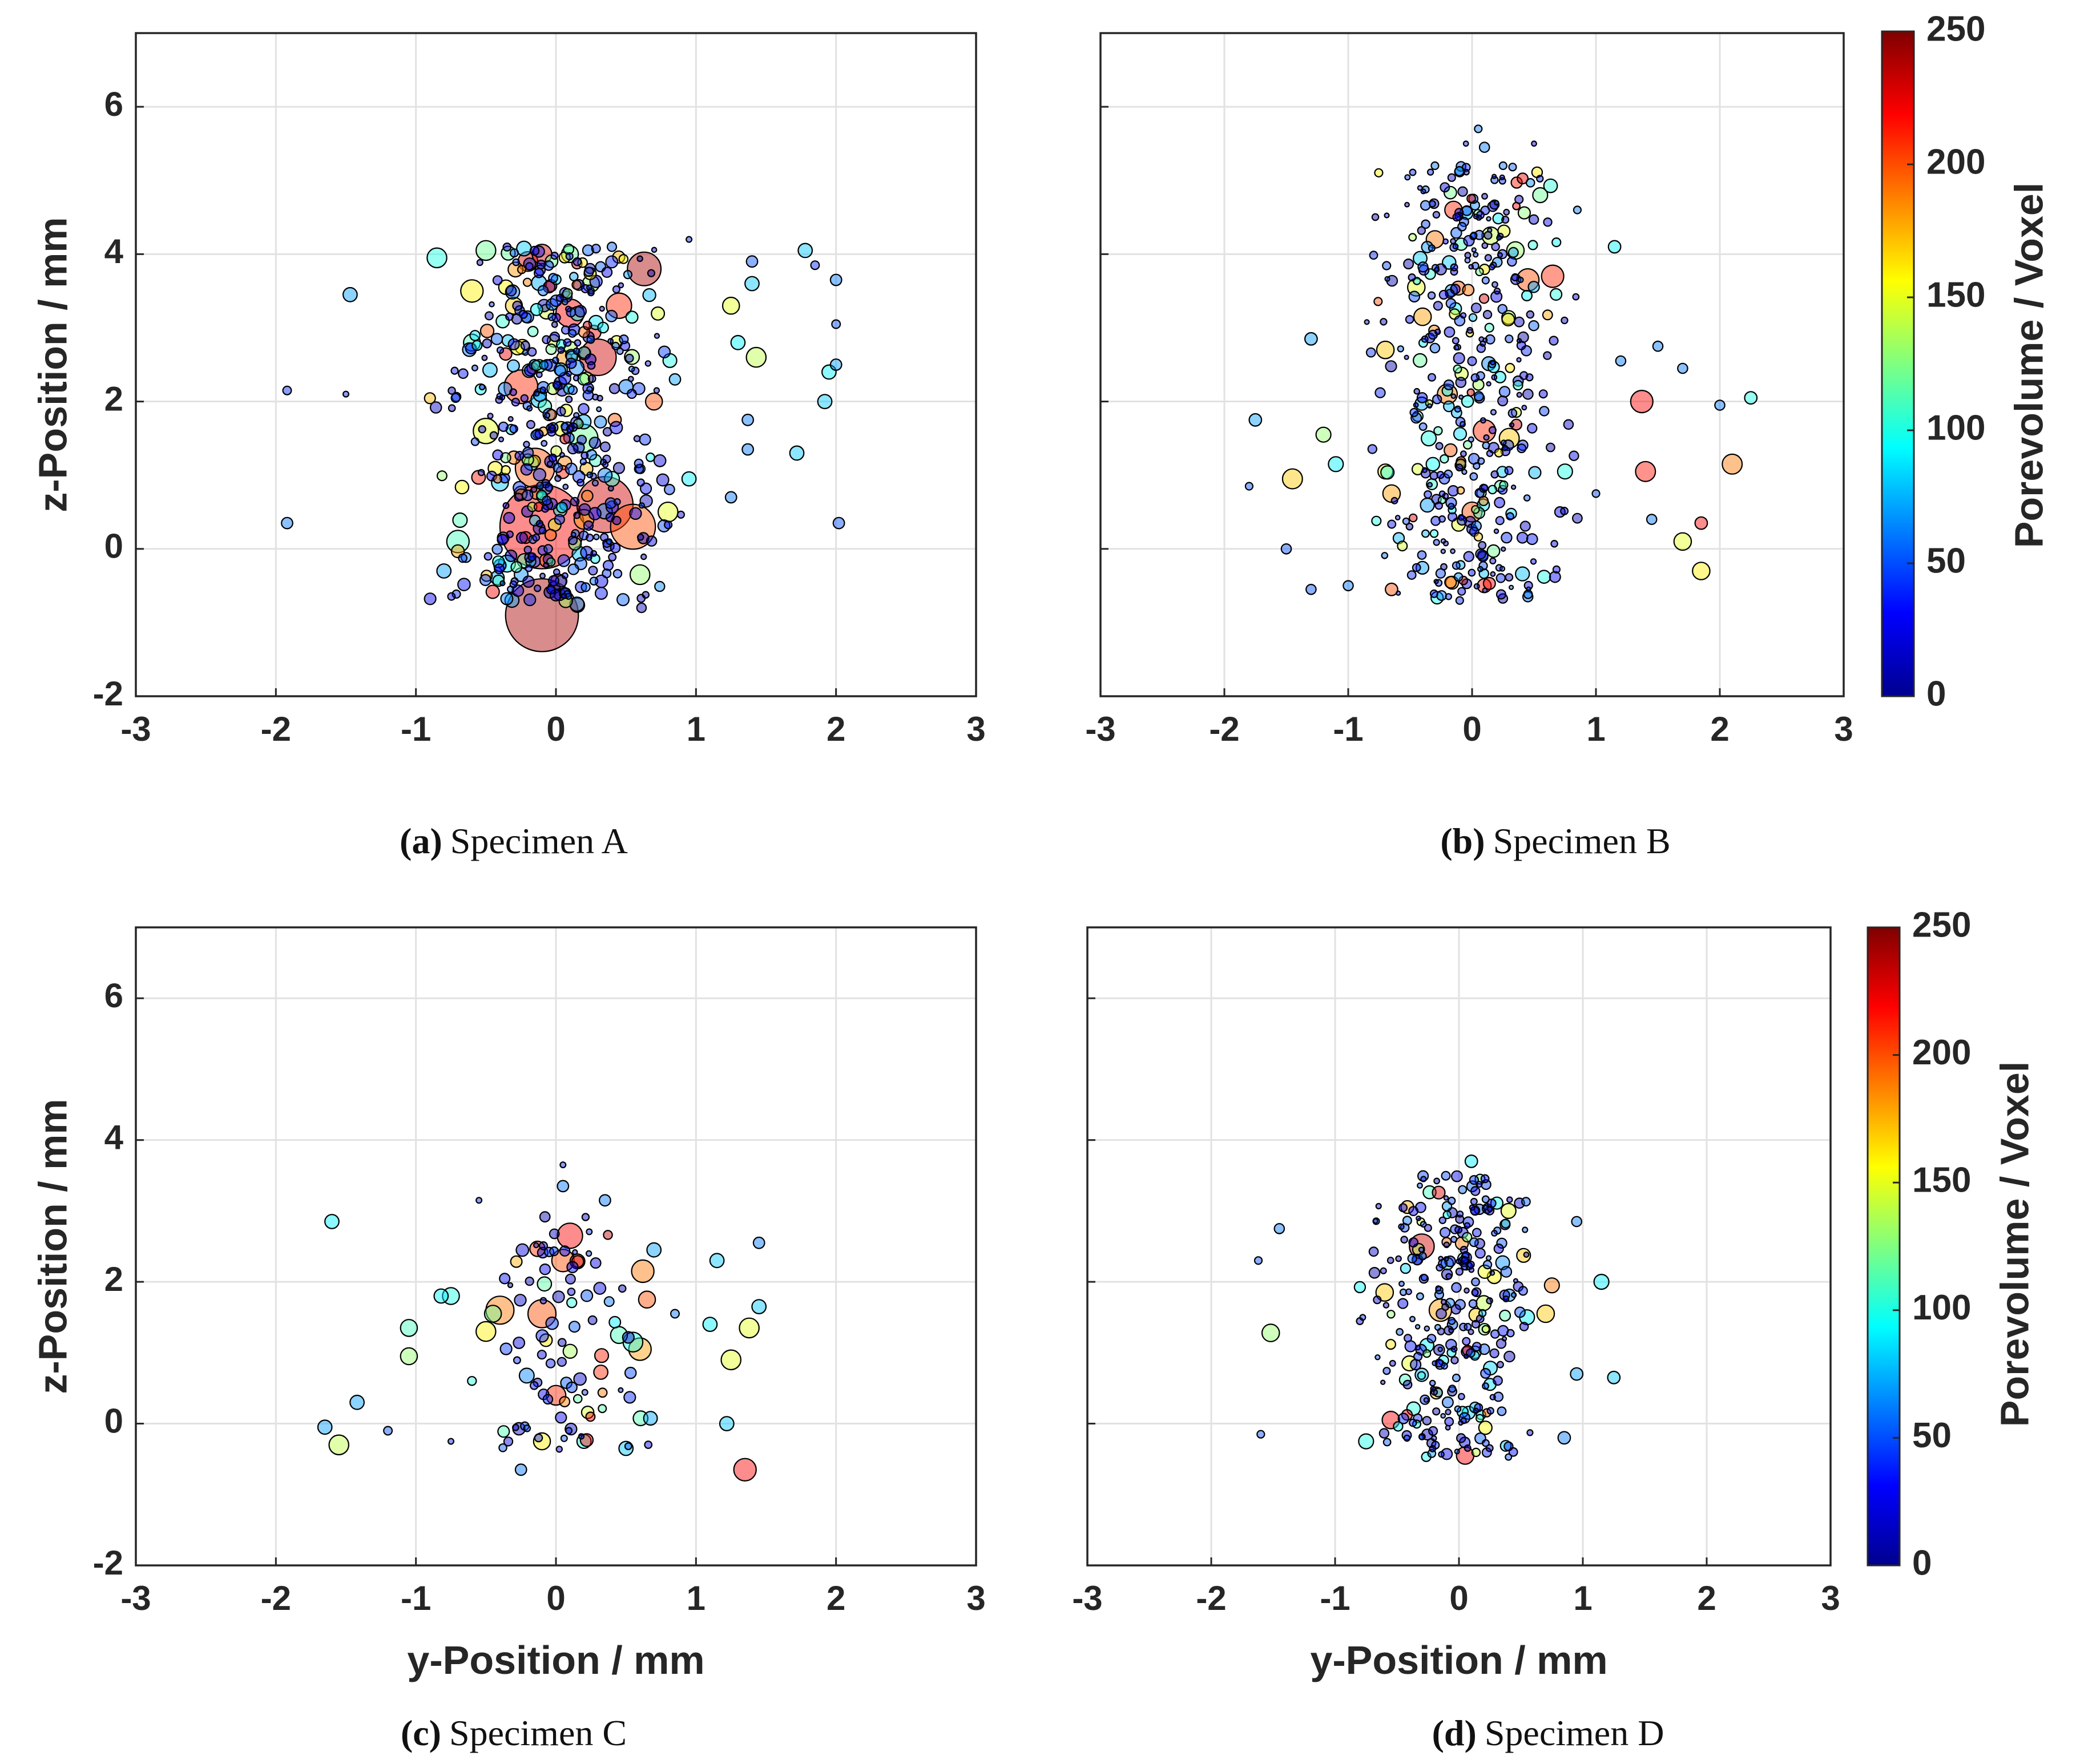  What do you see at coordinates (1955, 161) in the screenshot?
I see `colorbar-tick-label: 200` at bounding box center [1955, 161].